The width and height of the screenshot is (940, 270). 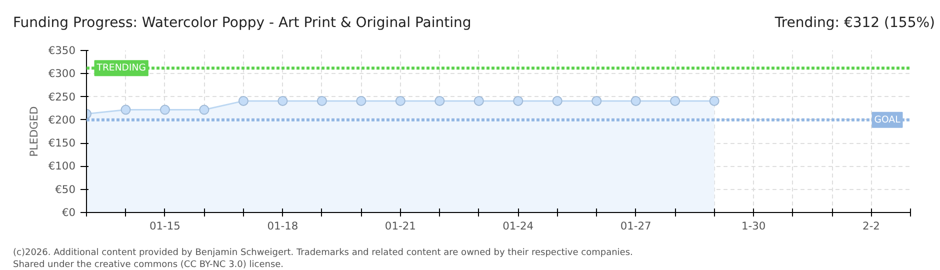 What do you see at coordinates (854, 23) in the screenshot?
I see `chart-subtitle: Trending: €312 (155%)` at bounding box center [854, 23].